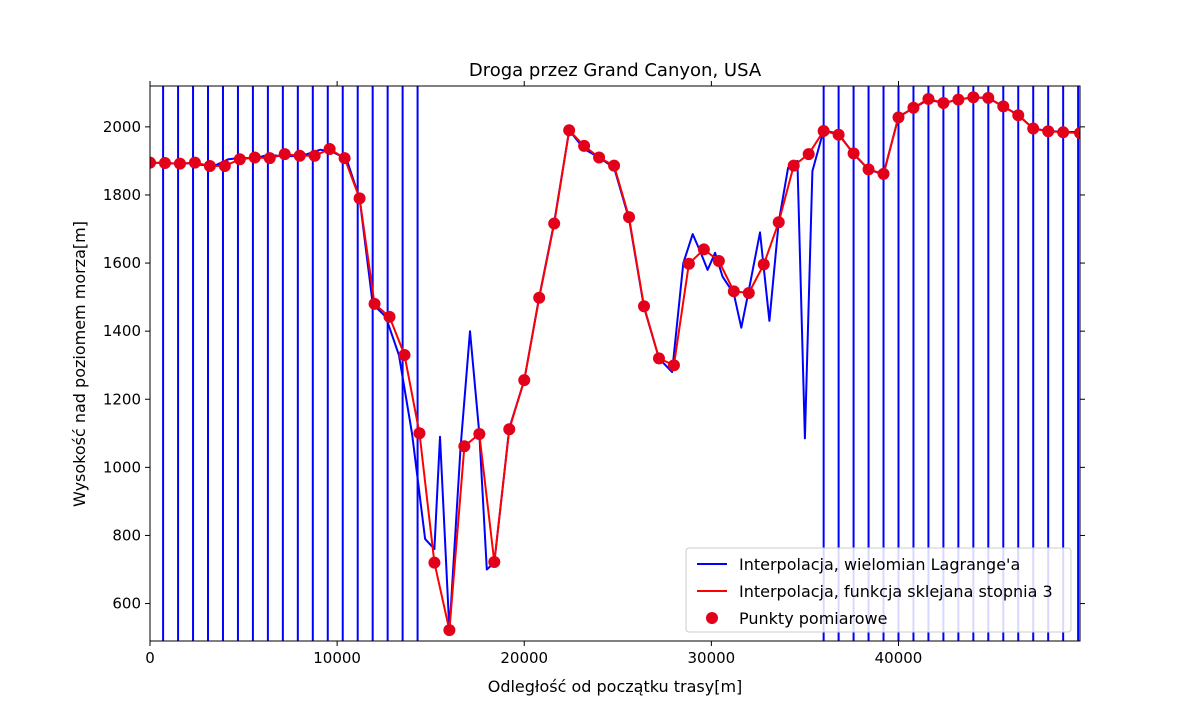  Describe the element at coordinates (615, 686) in the screenshot. I see `x-axis-label: Odległość od początku trasy[m]` at that location.